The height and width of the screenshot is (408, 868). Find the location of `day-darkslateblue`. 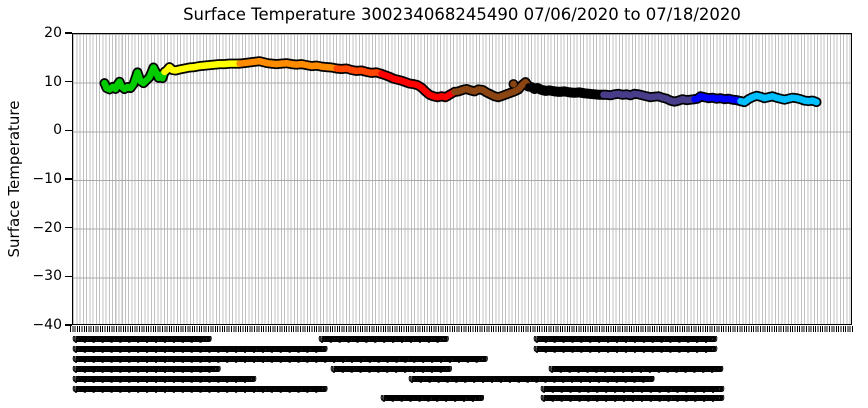

day-darkslateblue is located at coordinates (649, 97).